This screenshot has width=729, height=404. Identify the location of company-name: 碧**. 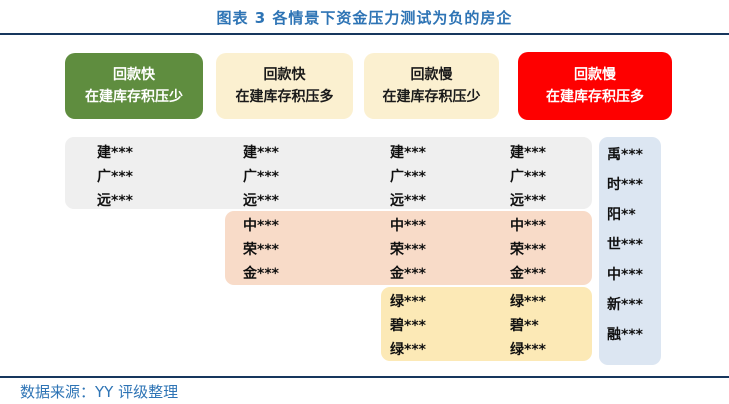
(524, 326).